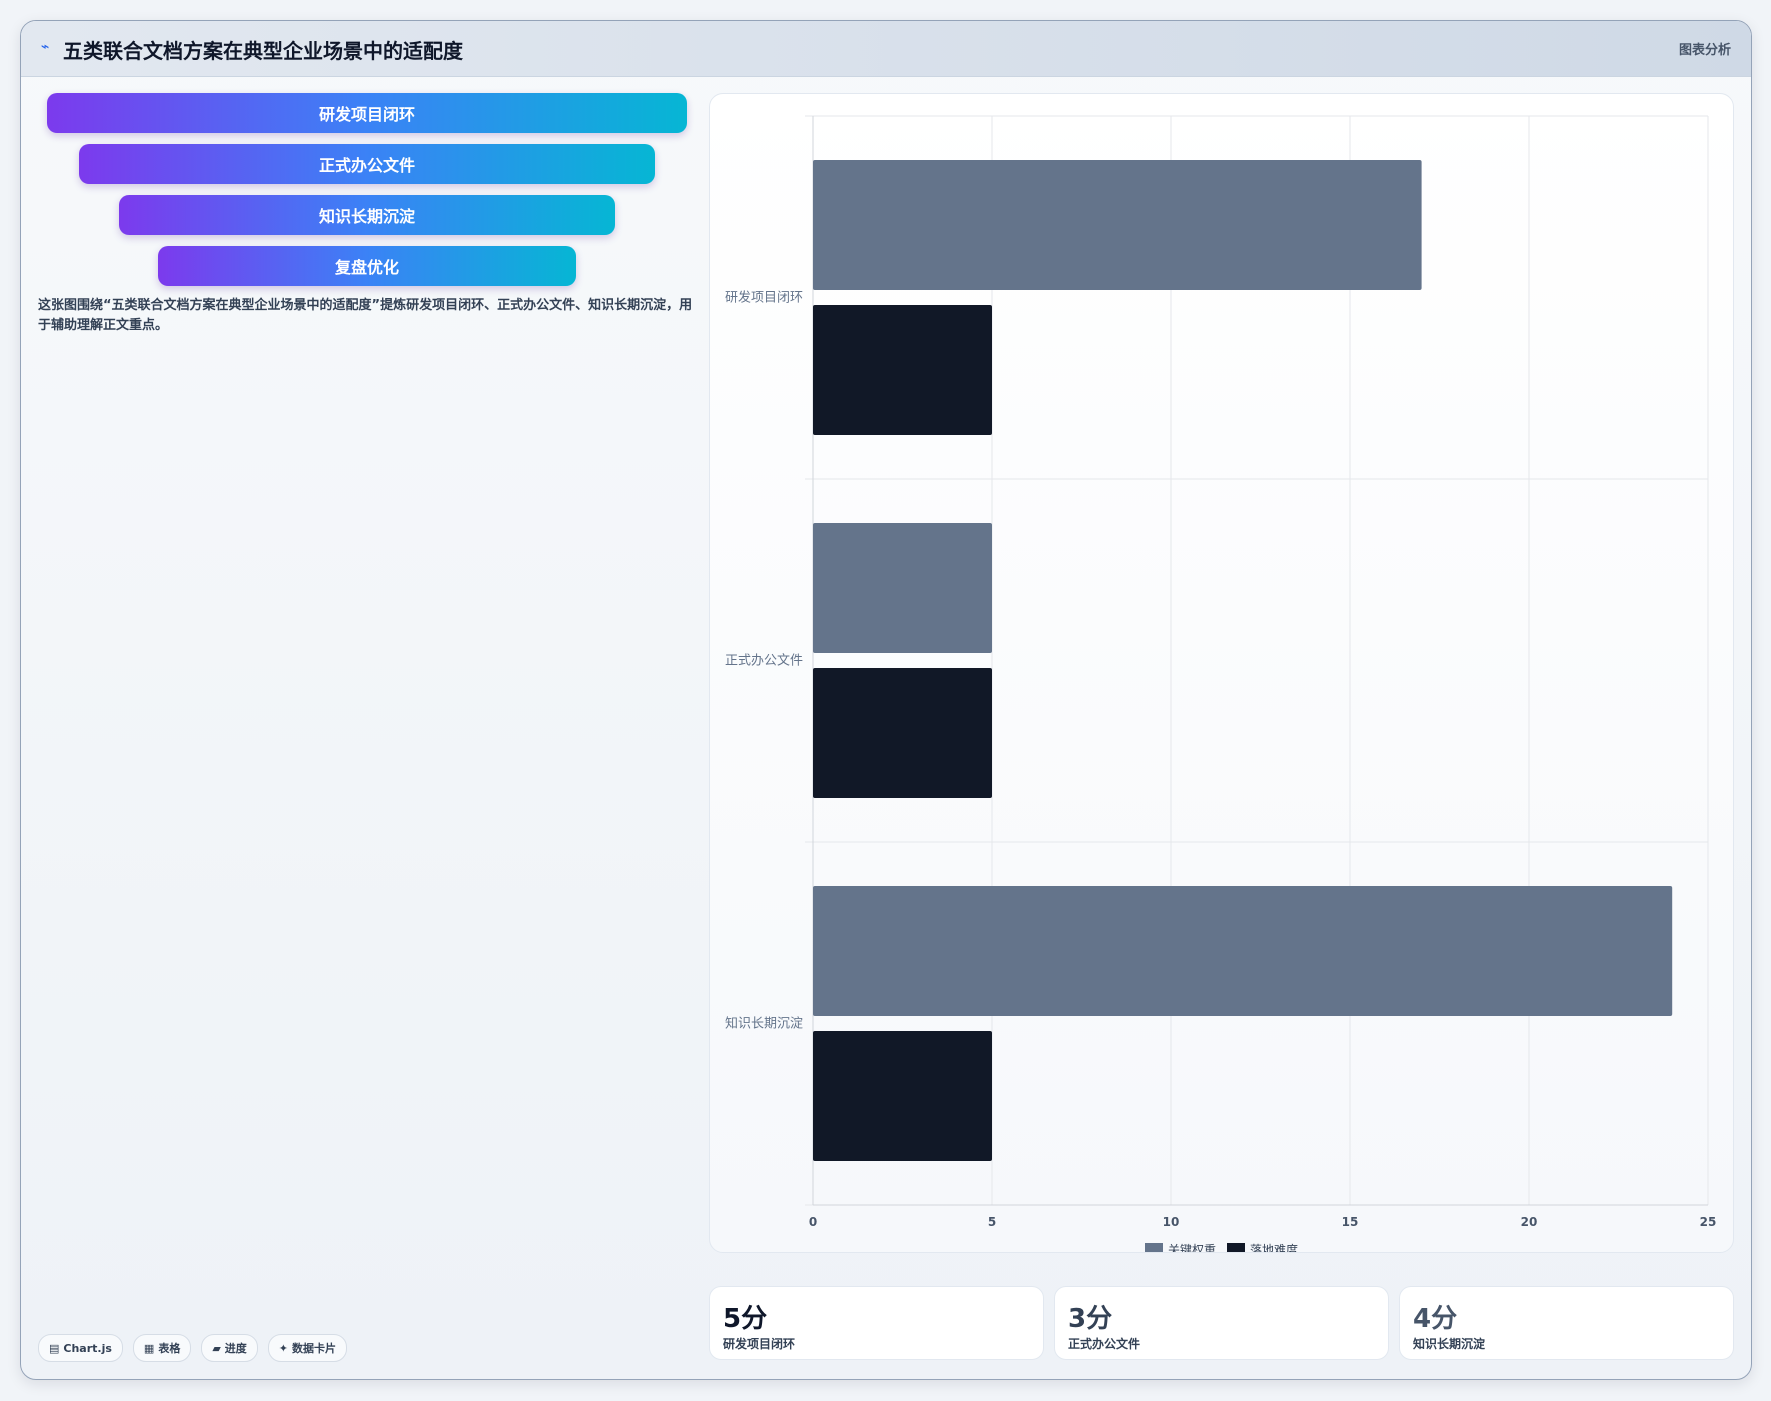 This screenshot has height=1401, width=1771. Describe the element at coordinates (1104, 1344) in the screenshot. I see `stat-label: 正式办公文件` at that location.